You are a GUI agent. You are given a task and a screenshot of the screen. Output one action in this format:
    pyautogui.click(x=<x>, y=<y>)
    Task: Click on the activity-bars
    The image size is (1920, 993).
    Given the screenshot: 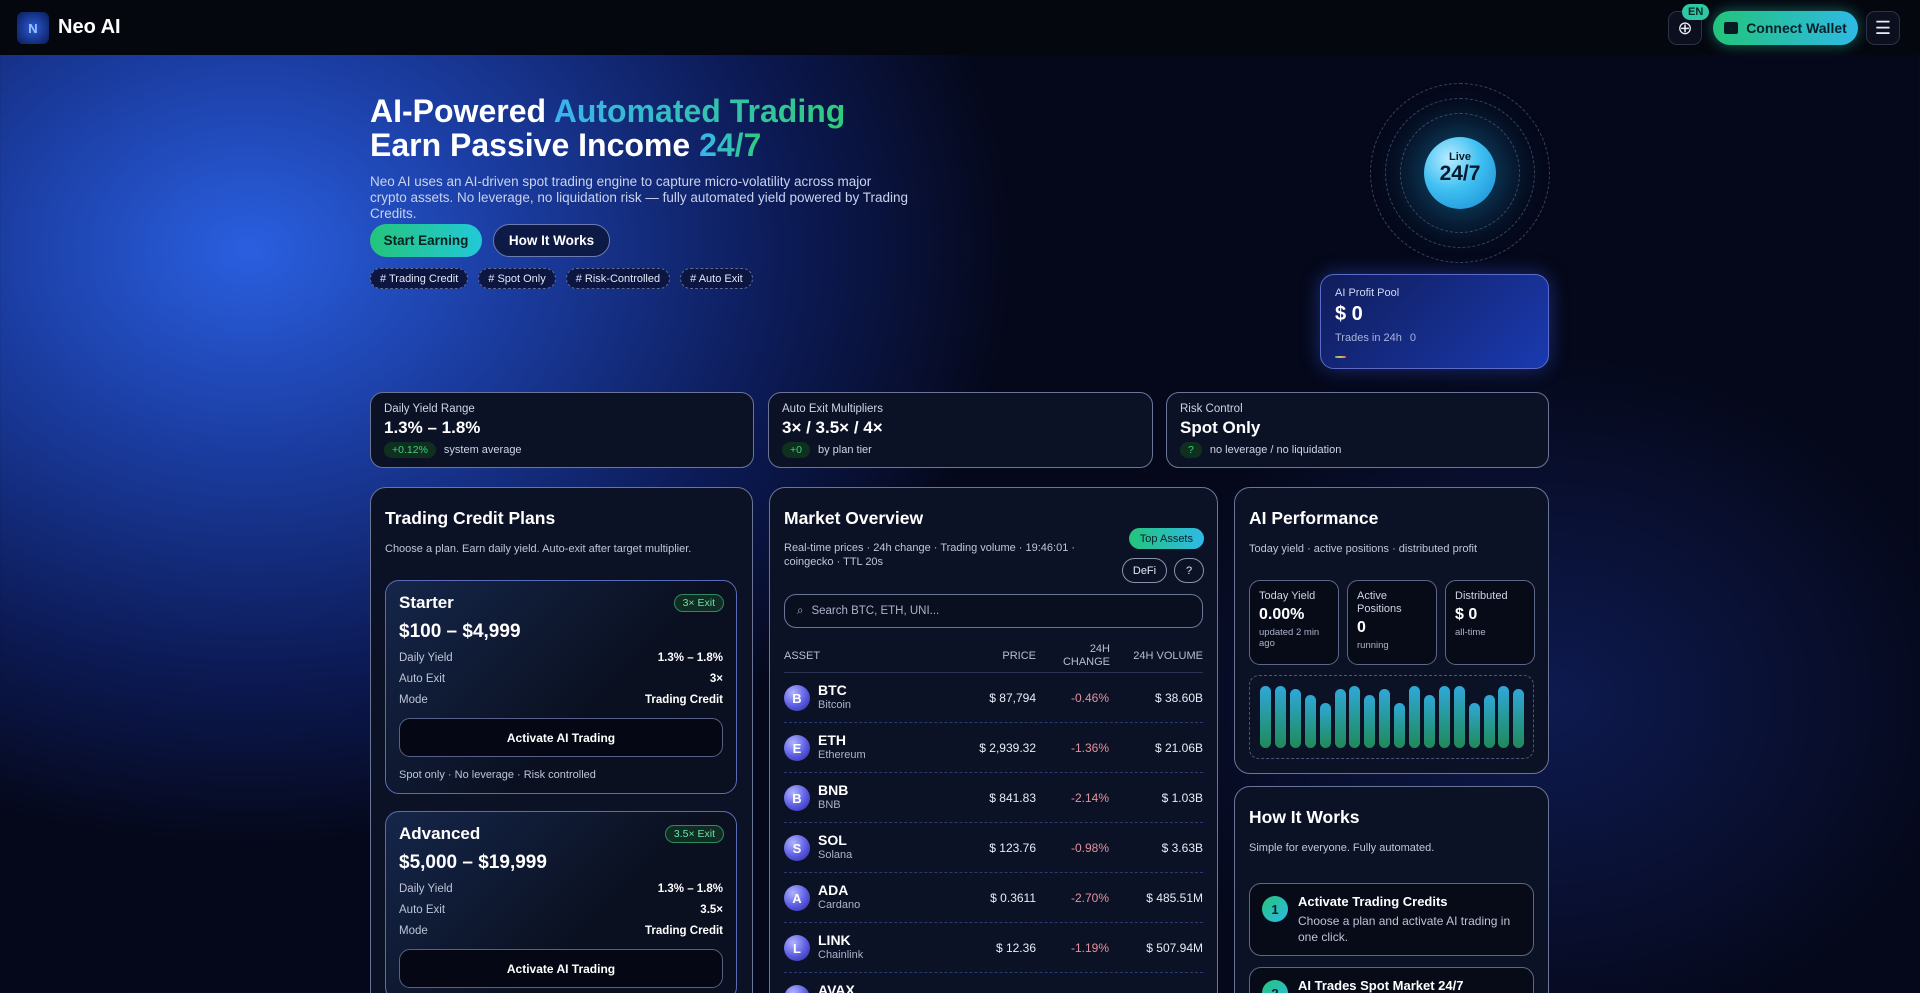 What is the action you would take?
    pyautogui.click(x=1391, y=717)
    